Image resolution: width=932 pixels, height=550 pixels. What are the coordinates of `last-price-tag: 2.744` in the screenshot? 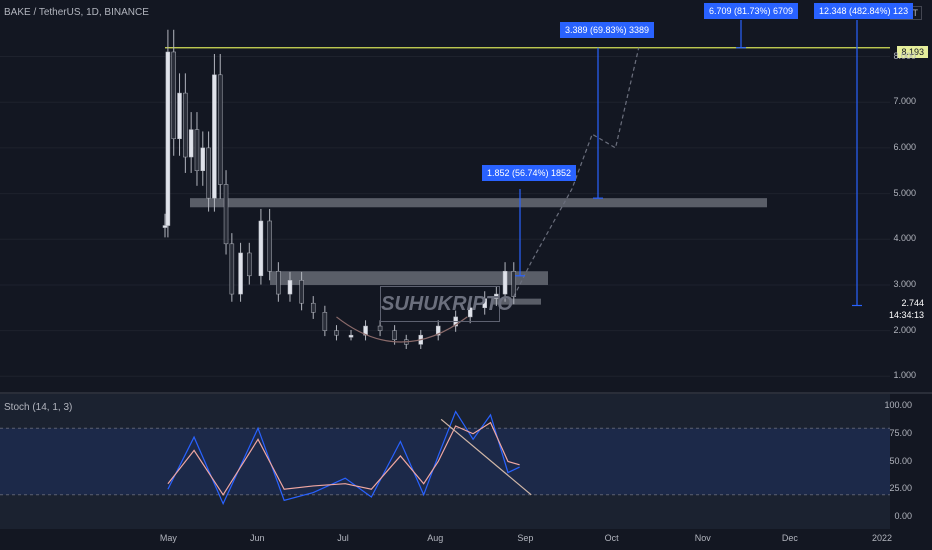 It's located at (912, 303).